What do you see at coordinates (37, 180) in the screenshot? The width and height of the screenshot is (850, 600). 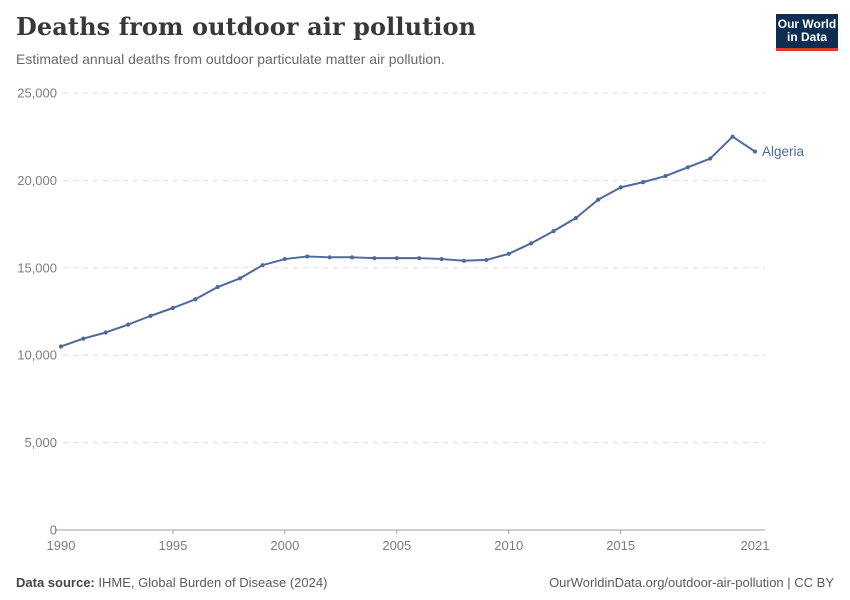 I see `y-axis-tick-label: 20,000` at bounding box center [37, 180].